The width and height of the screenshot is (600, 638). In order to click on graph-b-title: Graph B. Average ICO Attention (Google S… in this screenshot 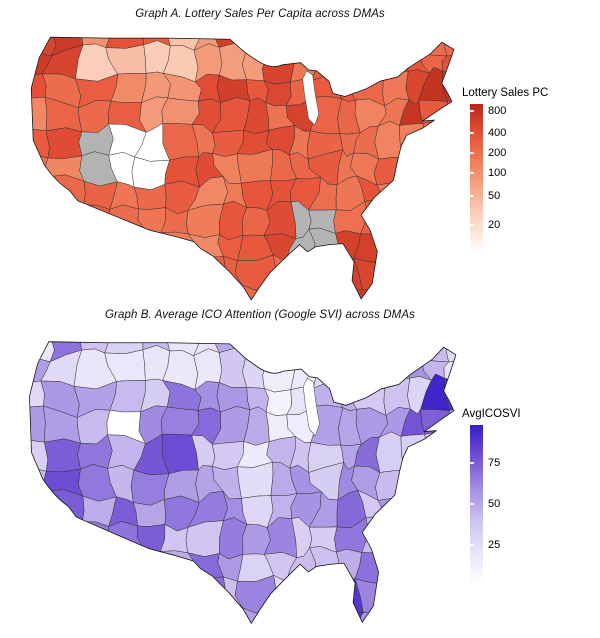, I will do `click(260, 315)`.